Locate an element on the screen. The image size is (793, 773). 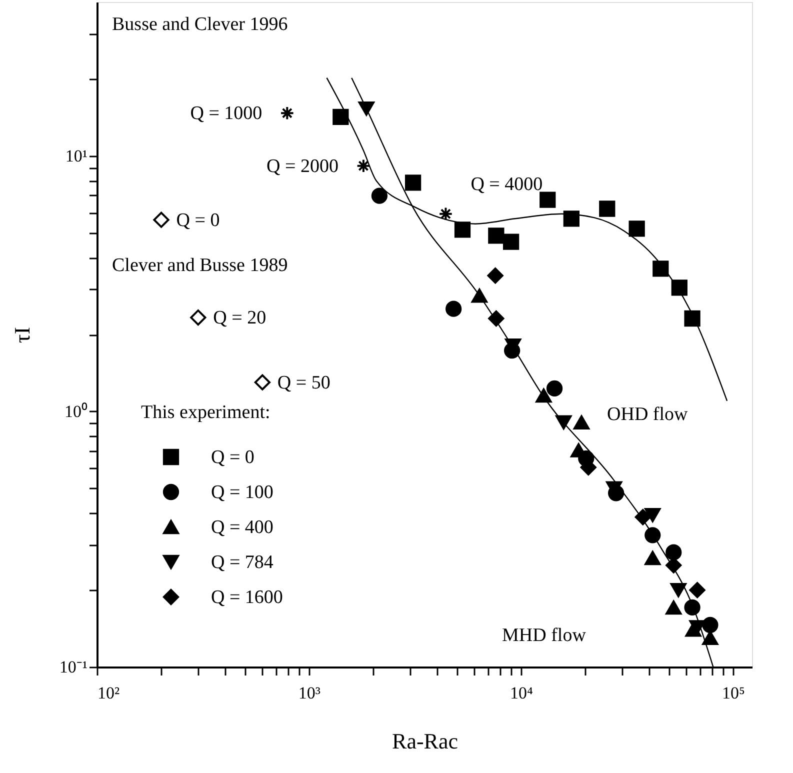
y-tick-label: 10⁰ is located at coordinates (76, 411).